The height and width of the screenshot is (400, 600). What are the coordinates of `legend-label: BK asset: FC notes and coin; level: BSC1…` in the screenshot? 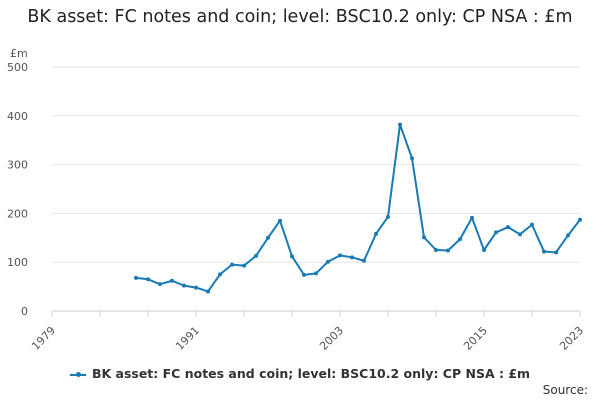 It's located at (311, 373).